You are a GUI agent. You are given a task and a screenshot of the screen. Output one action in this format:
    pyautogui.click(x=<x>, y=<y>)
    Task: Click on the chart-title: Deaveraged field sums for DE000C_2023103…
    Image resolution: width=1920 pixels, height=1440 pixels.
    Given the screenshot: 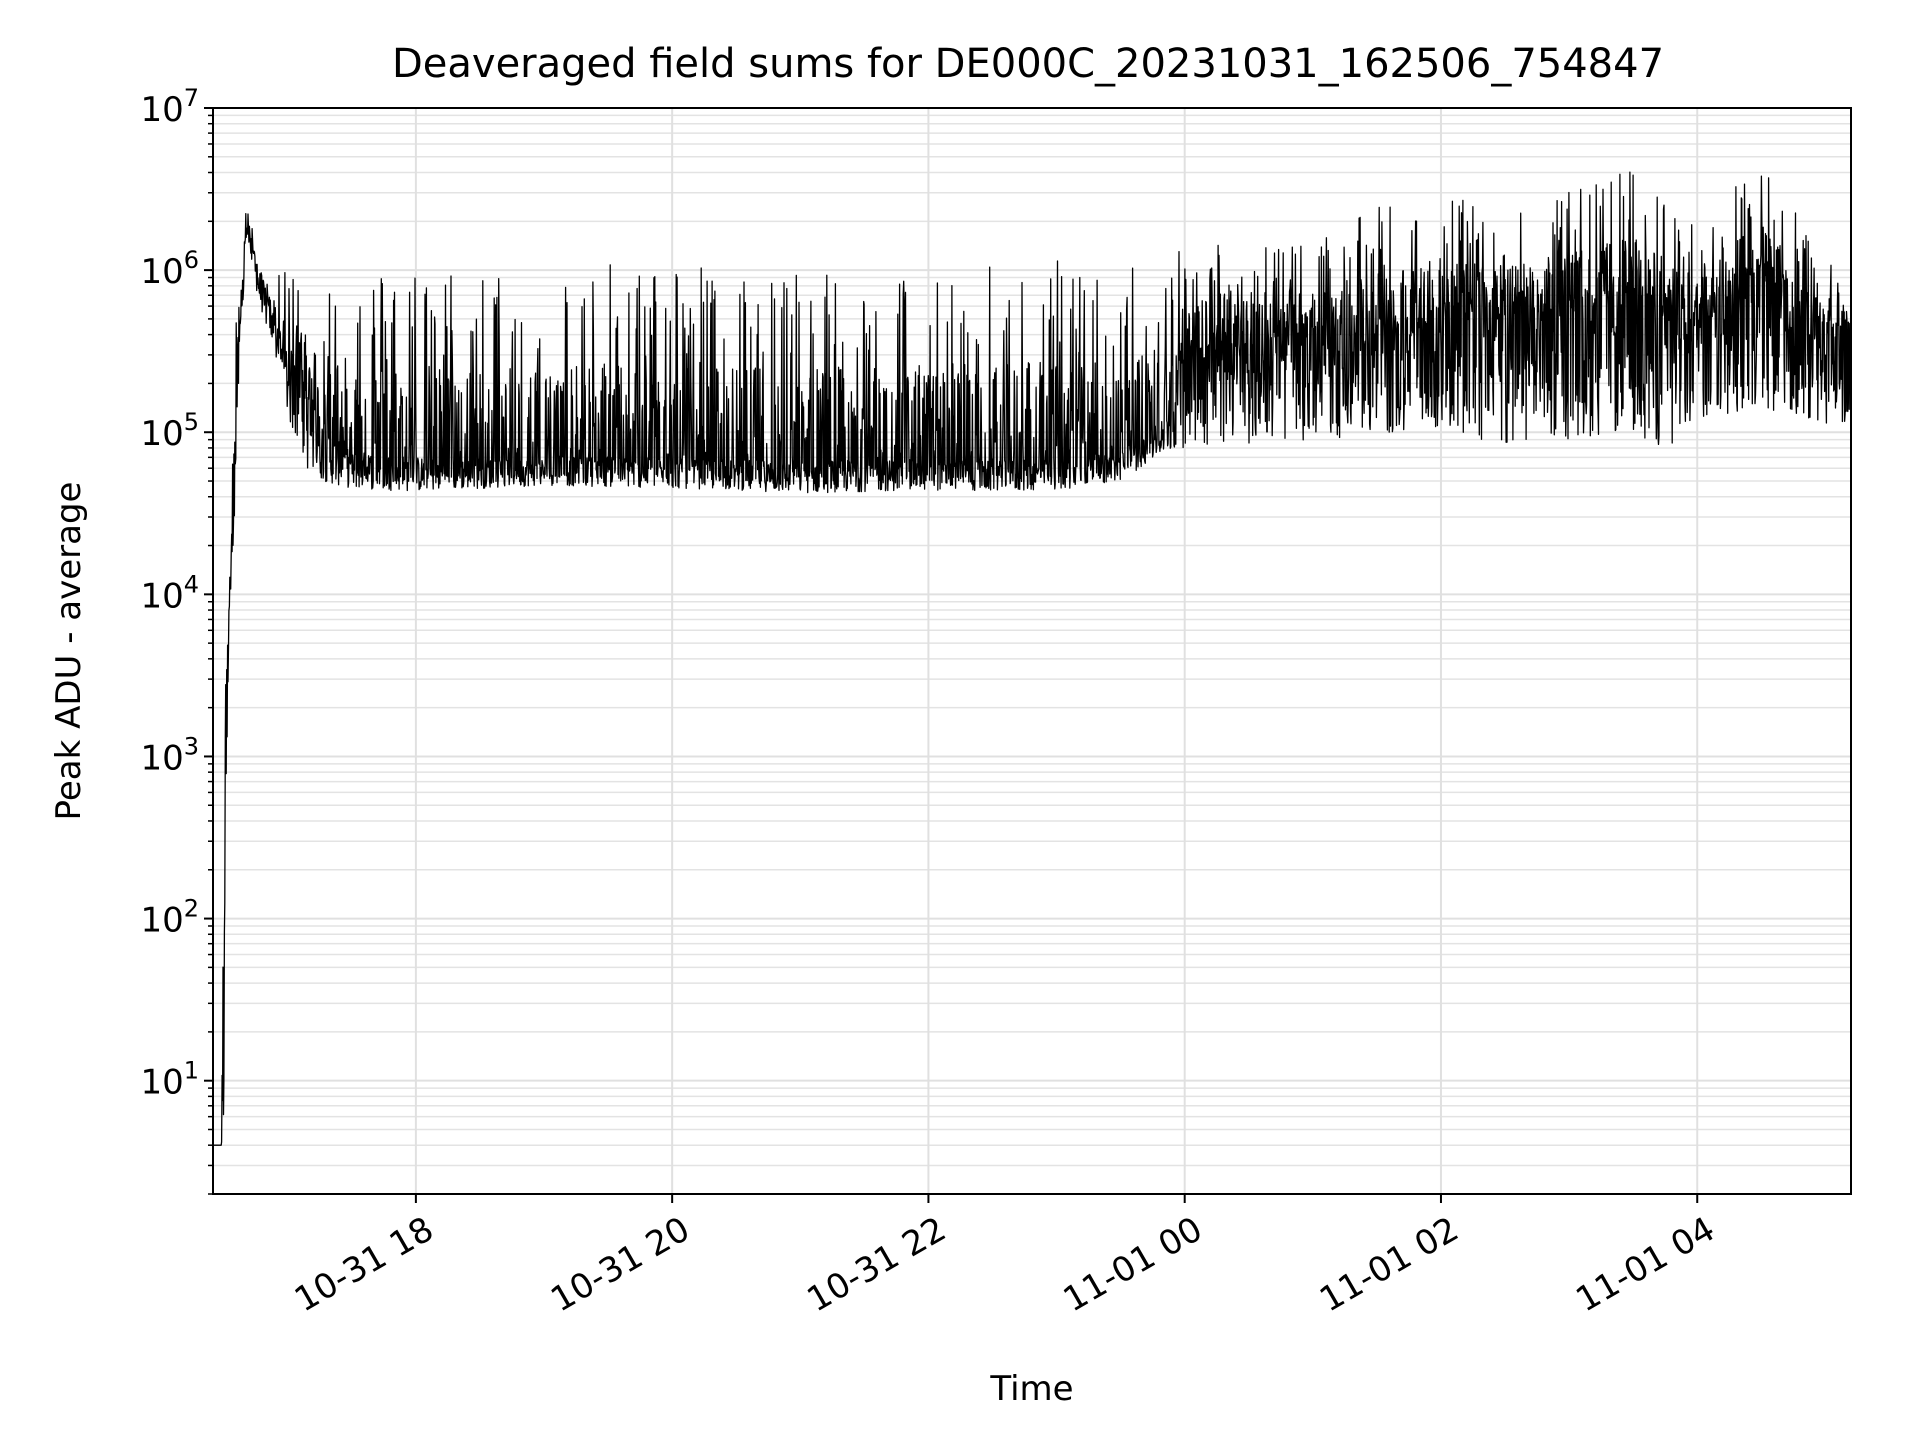 What is the action you would take?
    pyautogui.click(x=1028, y=64)
    